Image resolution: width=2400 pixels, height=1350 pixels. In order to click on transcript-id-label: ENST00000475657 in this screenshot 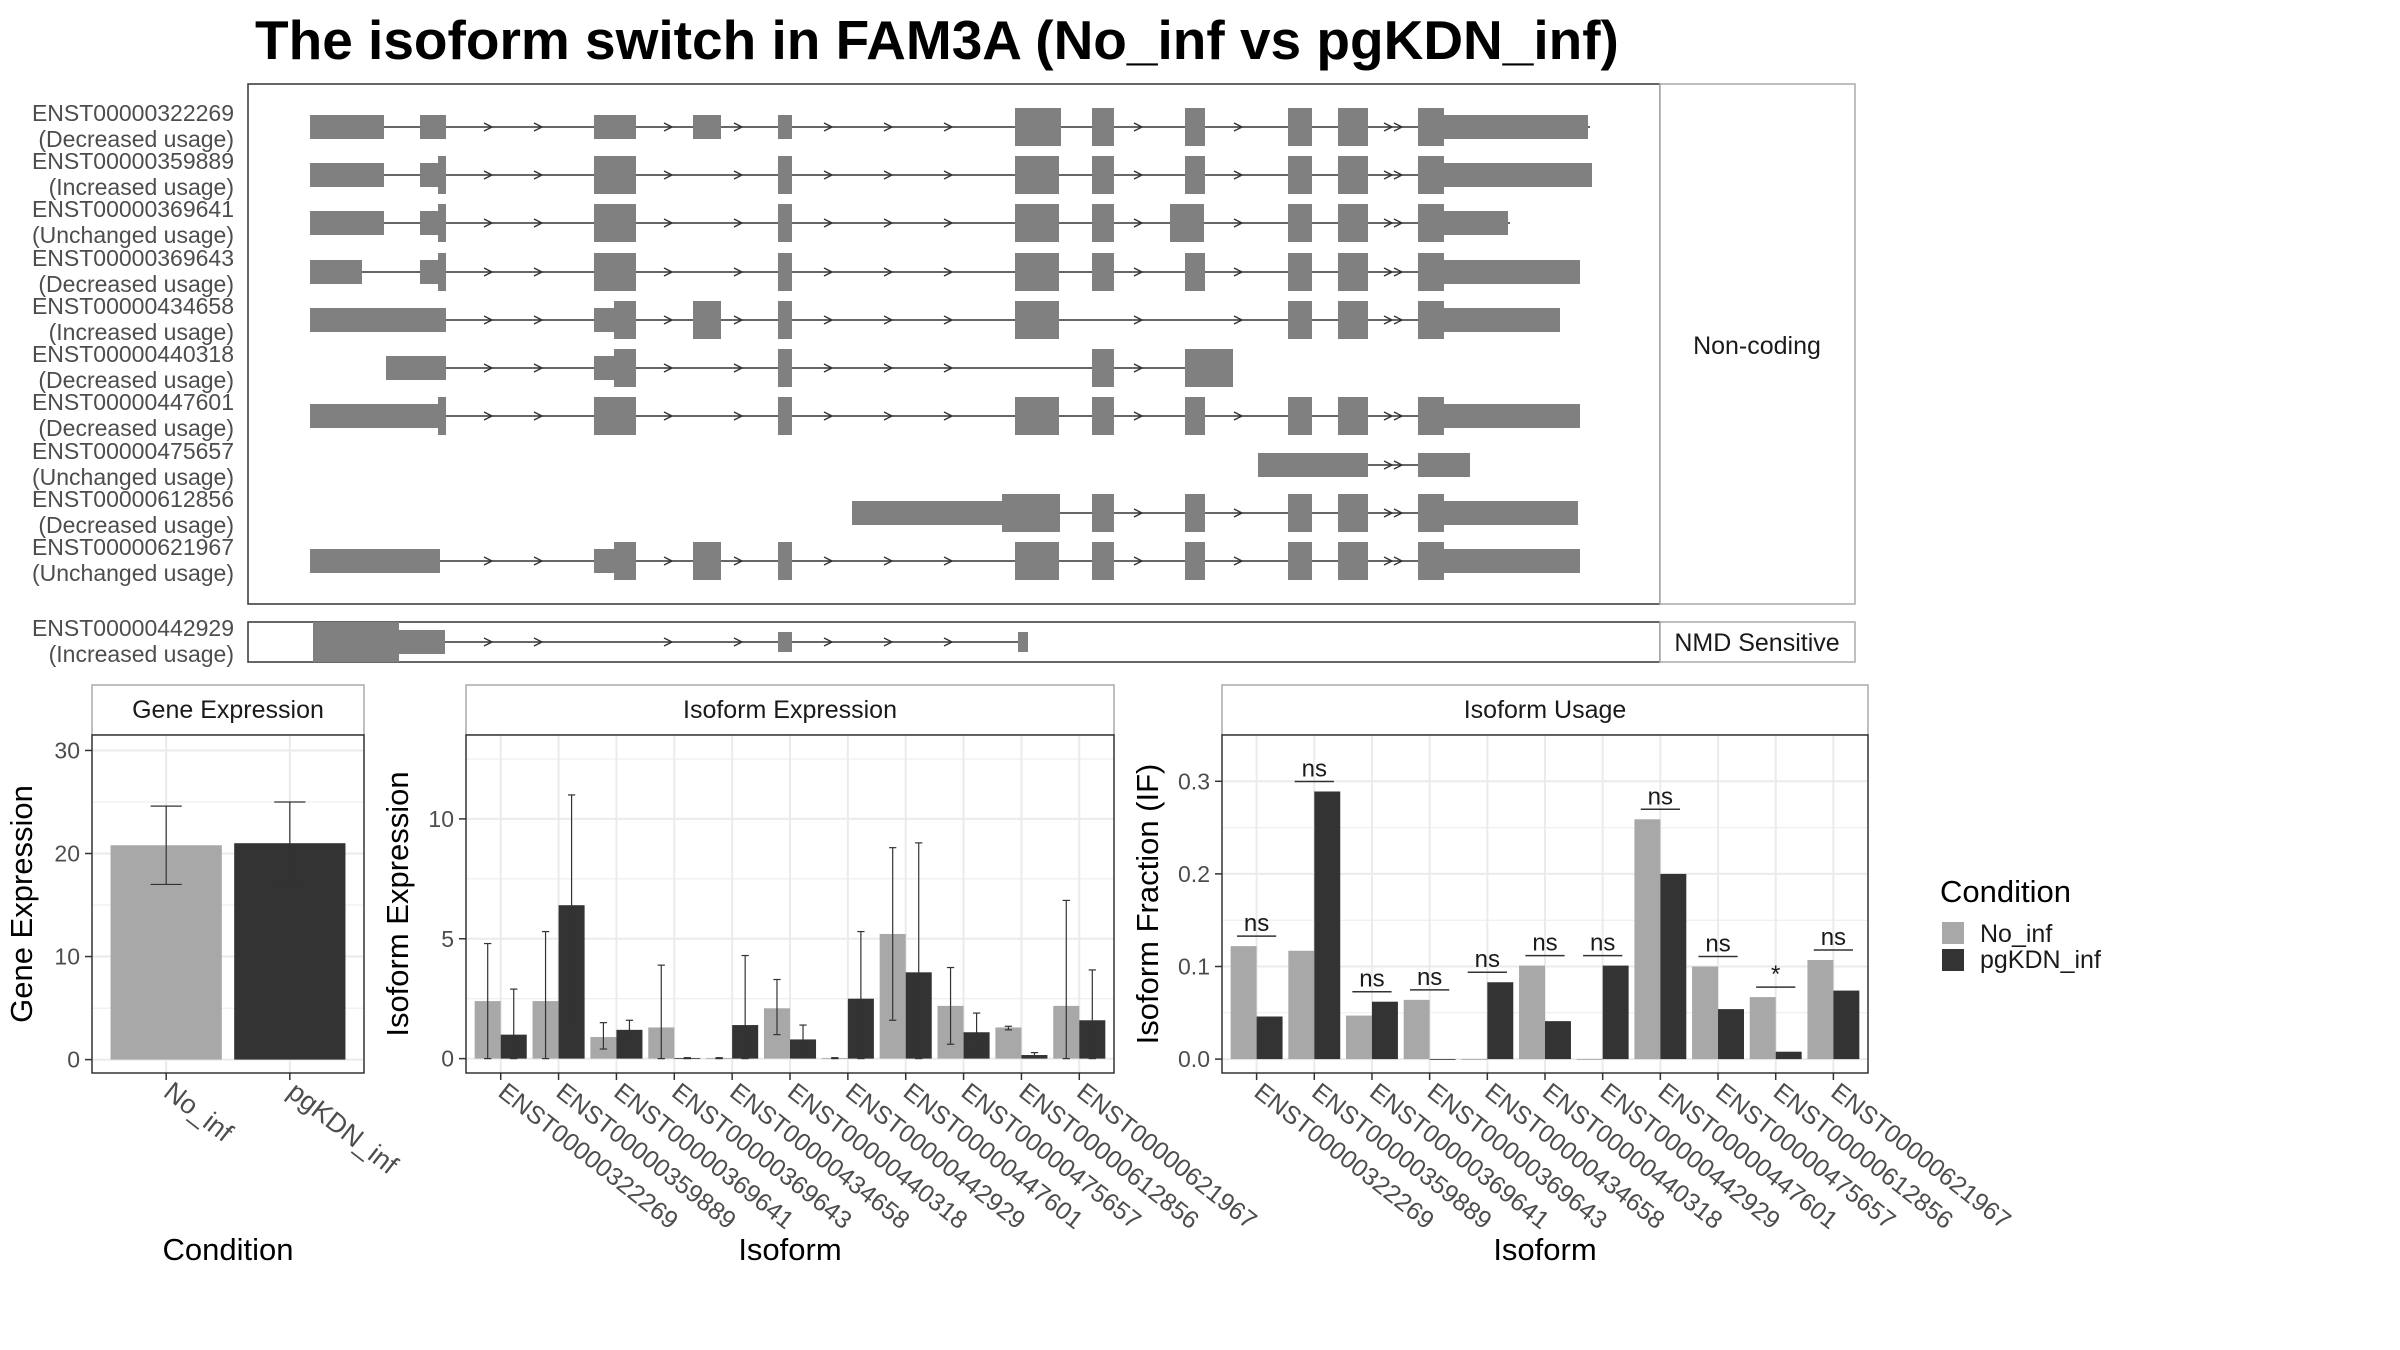, I will do `click(133, 451)`.